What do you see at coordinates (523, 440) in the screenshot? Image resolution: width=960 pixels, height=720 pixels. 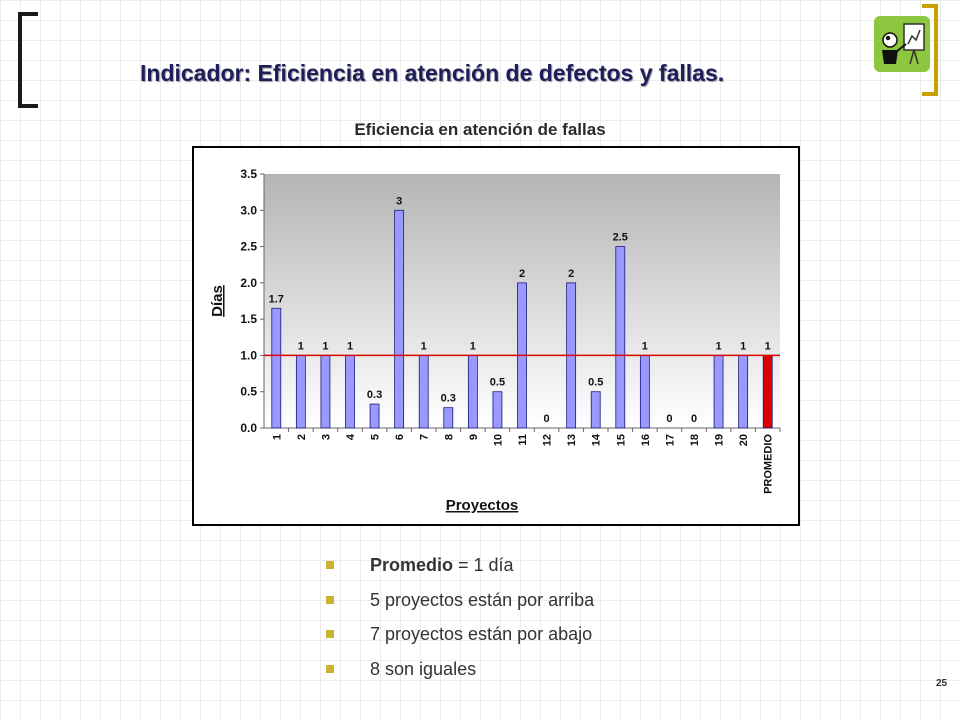 I see `x-tick-label: 11` at bounding box center [523, 440].